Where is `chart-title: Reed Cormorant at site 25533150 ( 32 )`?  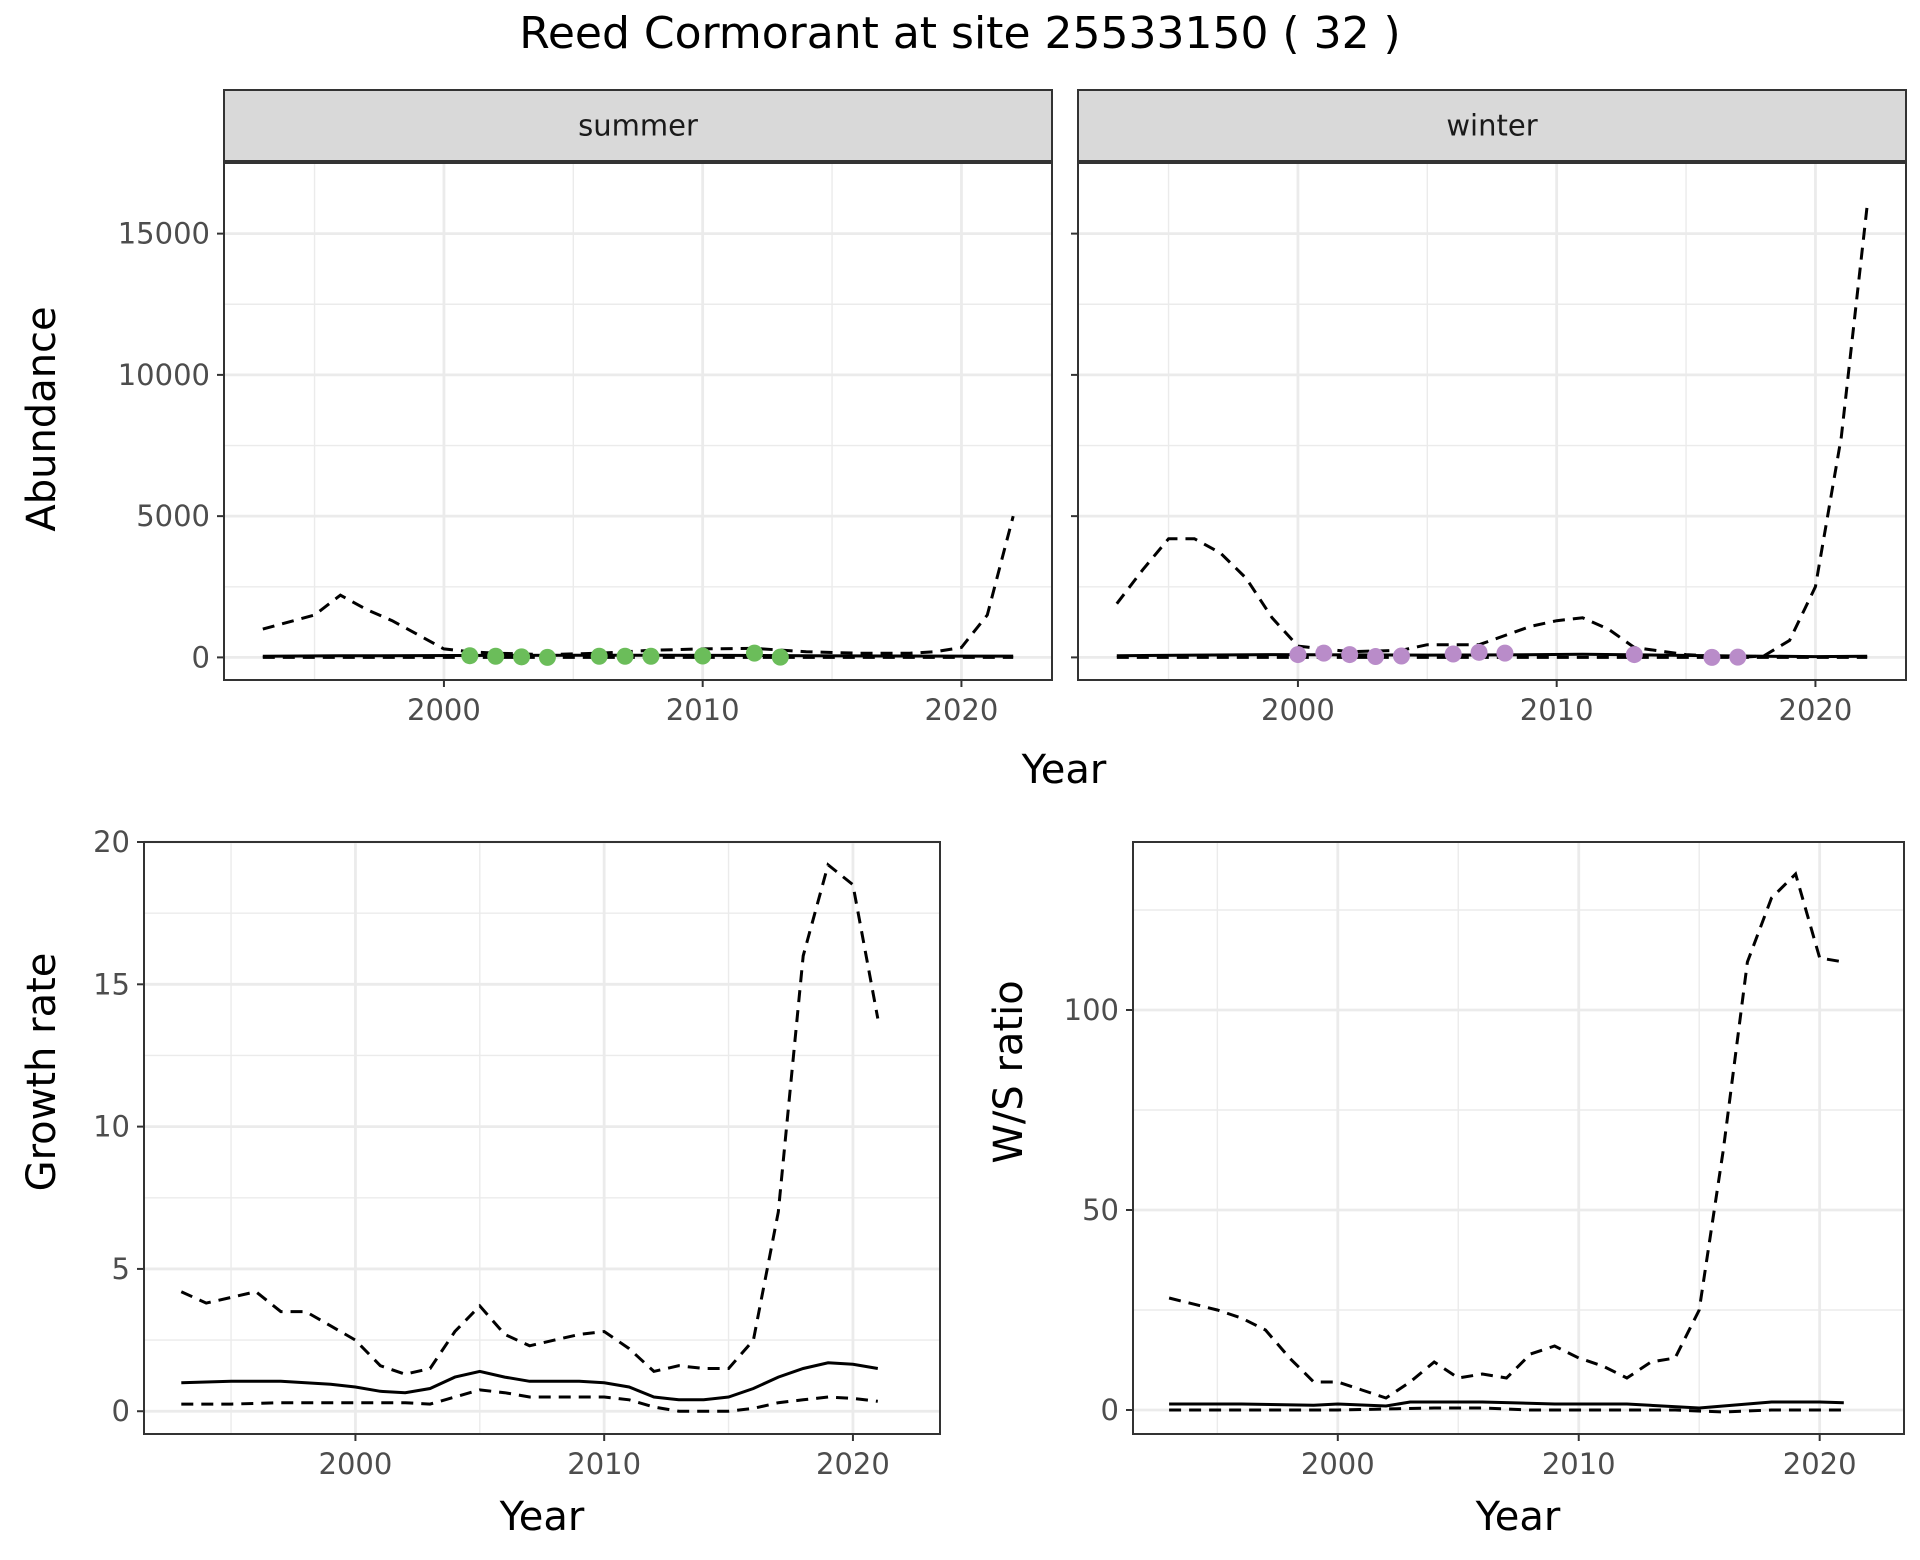 chart-title: Reed Cormorant at site 25533150 ( 32 ) is located at coordinates (959, 33).